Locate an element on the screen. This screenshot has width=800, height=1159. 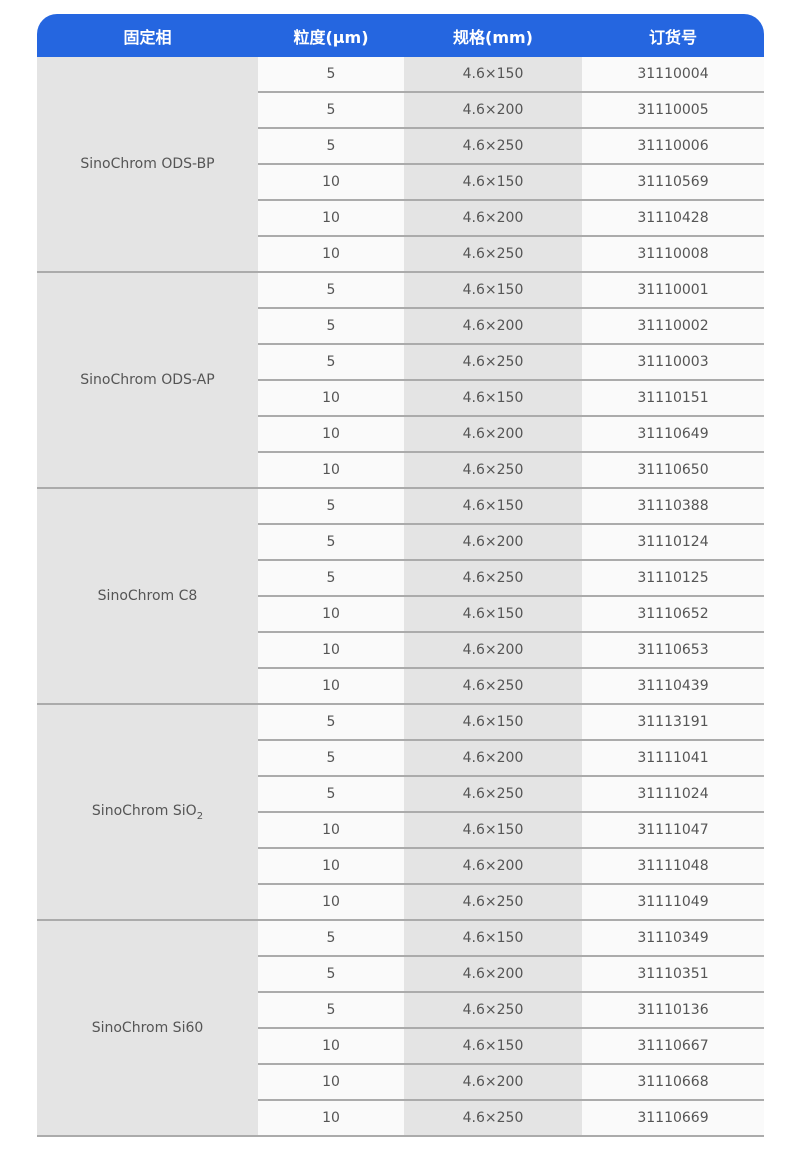
order-number-cell: 31110006 is located at coordinates (673, 146).